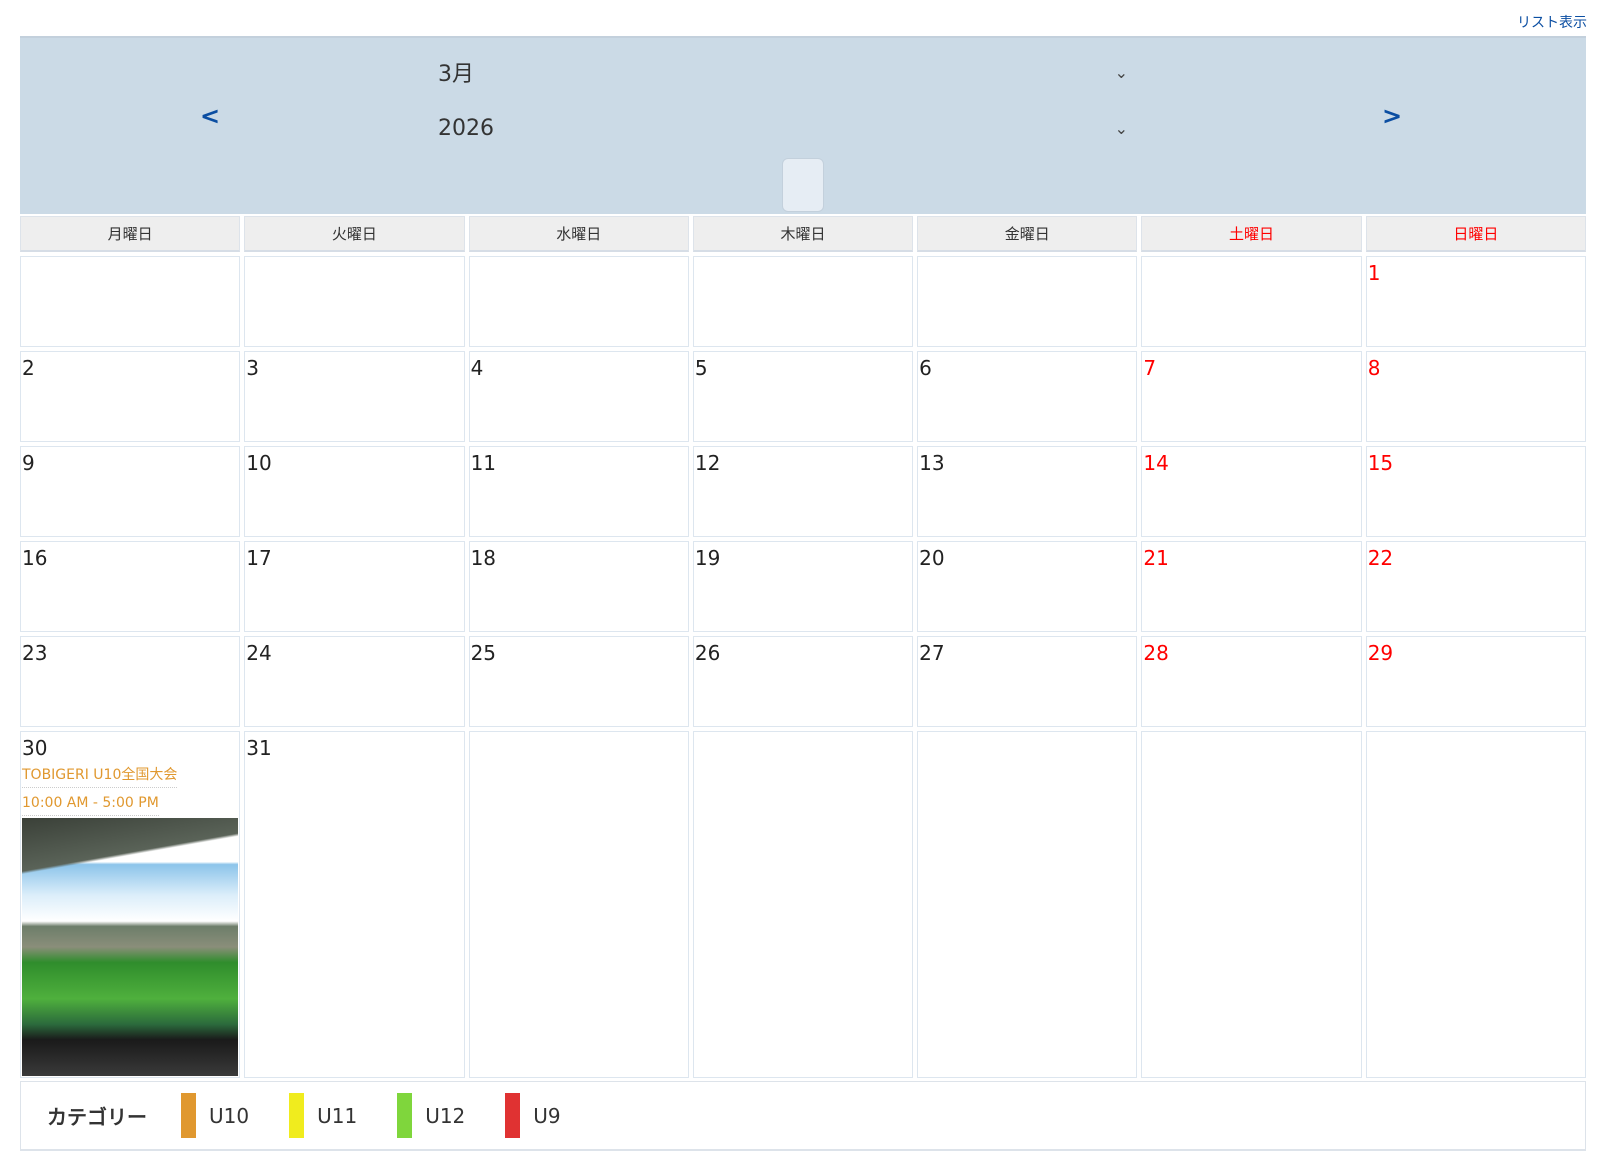 The image size is (1604, 1161). What do you see at coordinates (1374, 368) in the screenshot?
I see `day-number: 8` at bounding box center [1374, 368].